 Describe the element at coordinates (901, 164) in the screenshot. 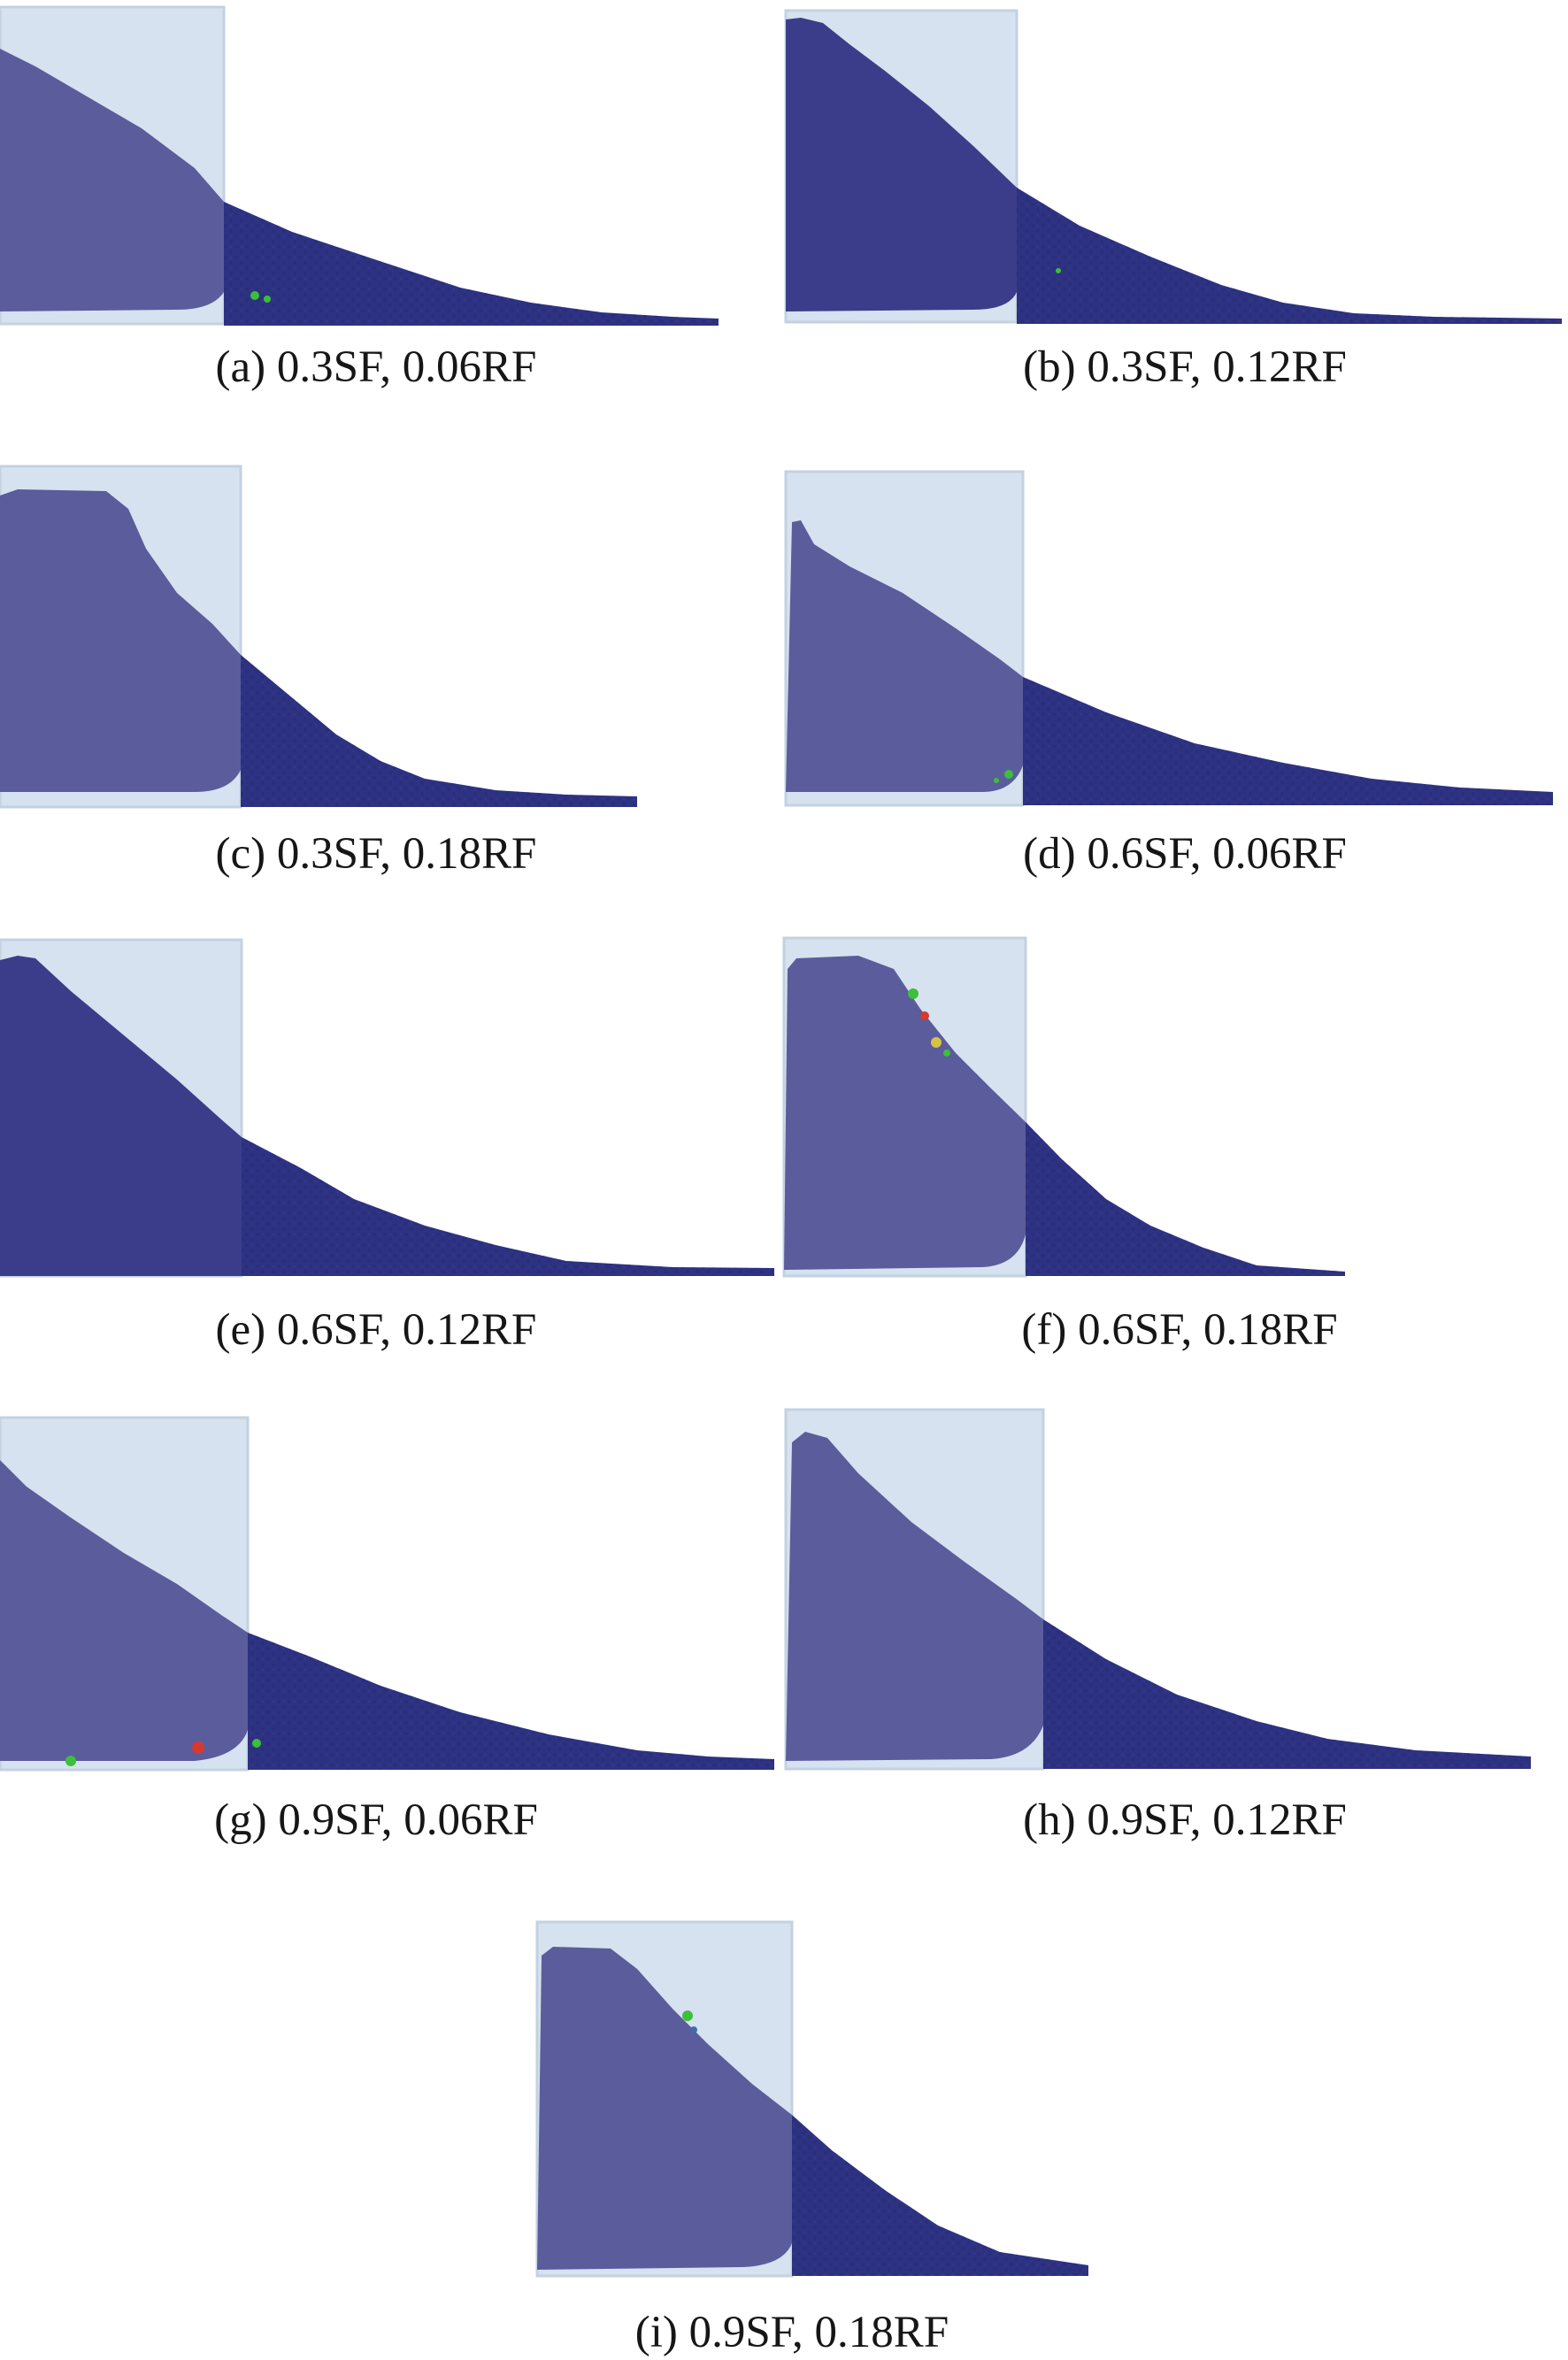

I see `pile-inside-b` at that location.